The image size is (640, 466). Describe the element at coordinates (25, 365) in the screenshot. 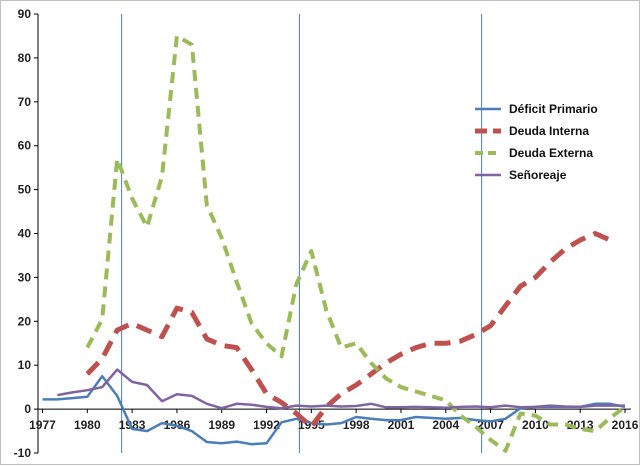

I see `y-tick-label: 10` at that location.